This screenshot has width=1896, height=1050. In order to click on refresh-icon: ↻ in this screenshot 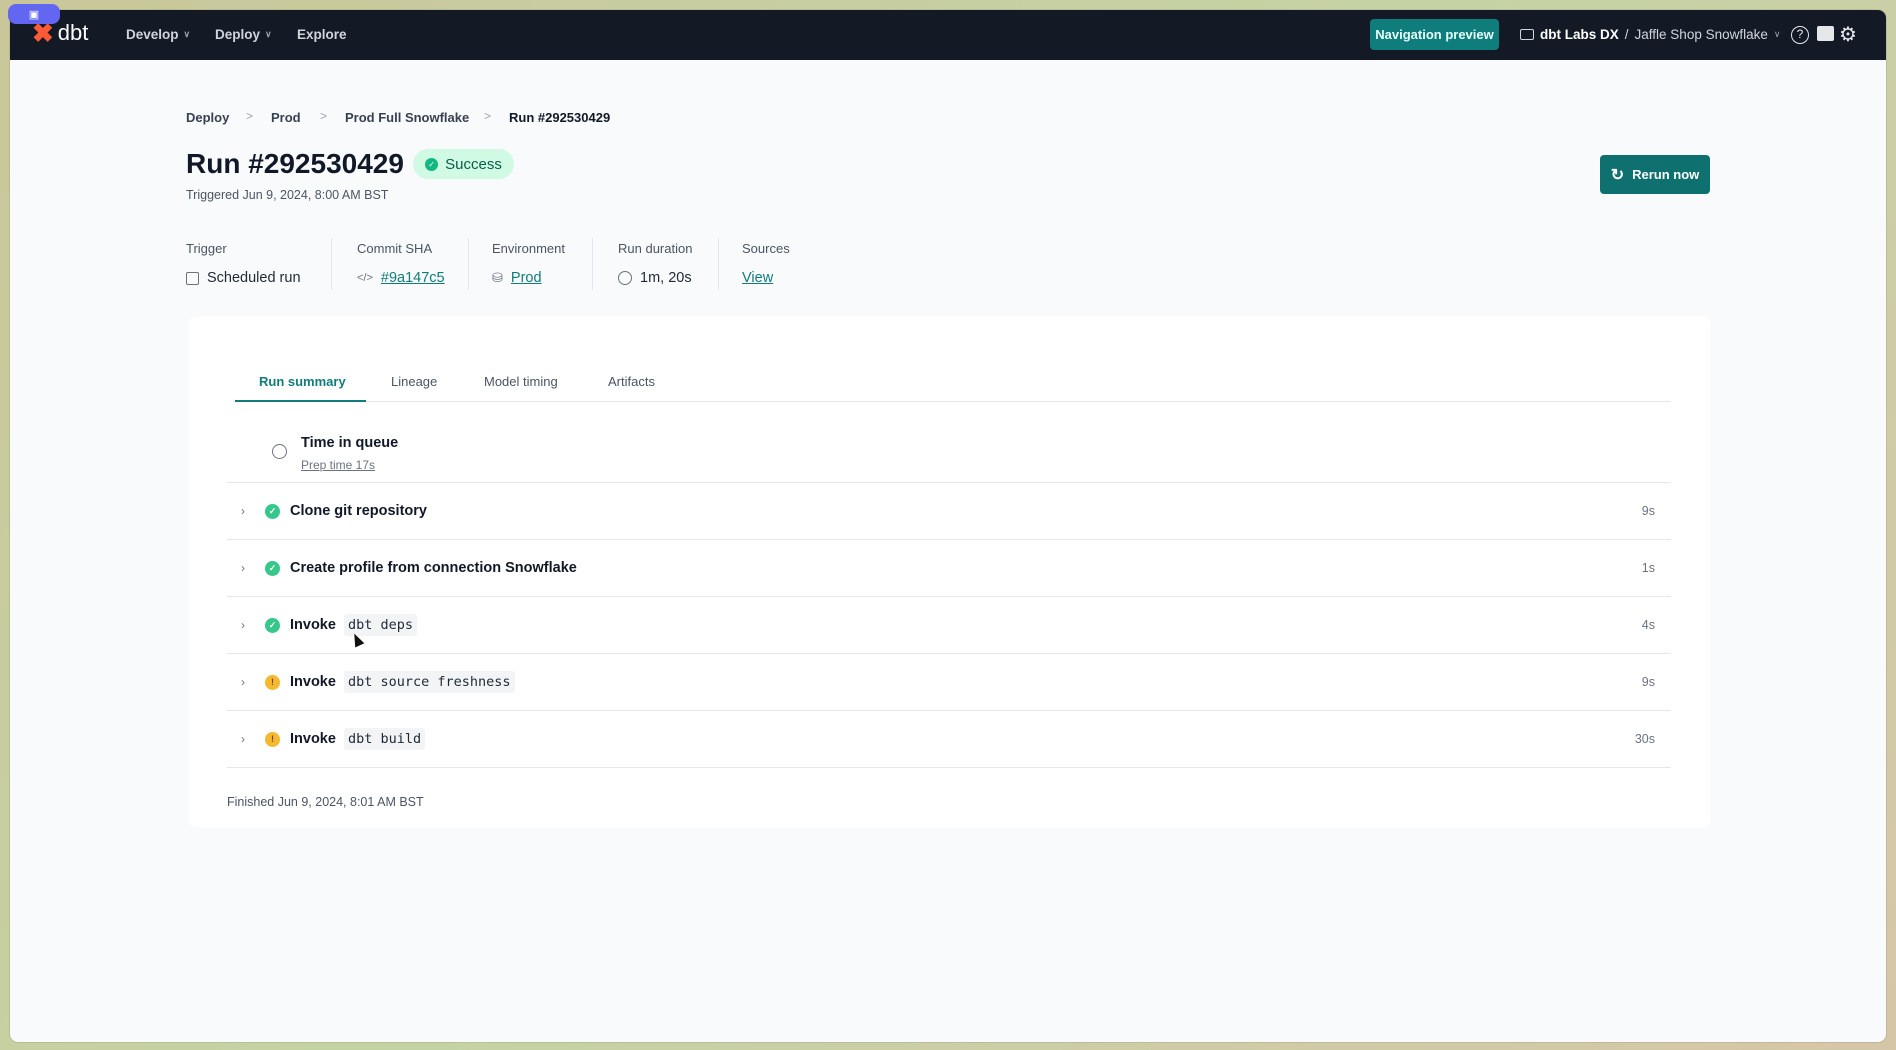, I will do `click(1617, 175)`.